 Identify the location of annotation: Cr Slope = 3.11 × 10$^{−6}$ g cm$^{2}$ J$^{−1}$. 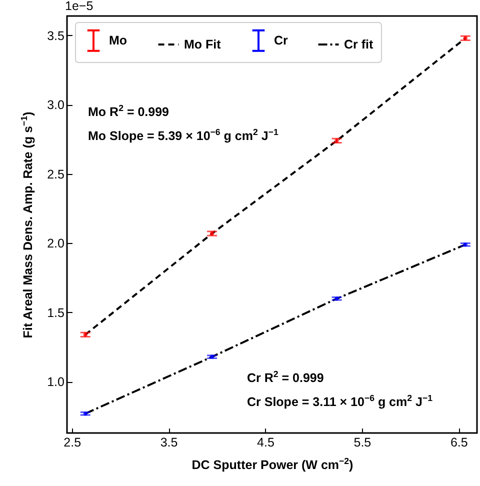
(340, 401).